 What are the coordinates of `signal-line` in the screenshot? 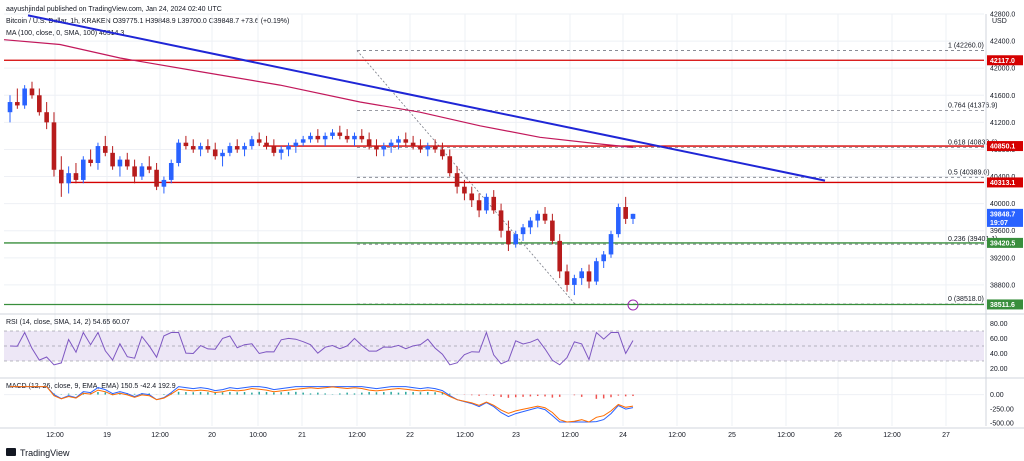 It's located at (322, 404).